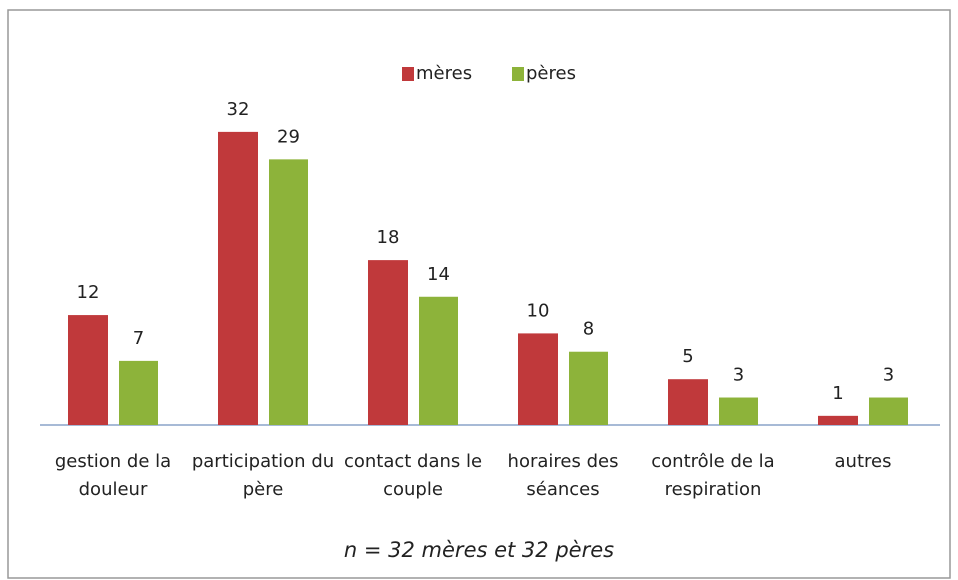 This screenshot has height=580, width=958. I want to click on x-tick-label: participation du père, so click(263, 475).